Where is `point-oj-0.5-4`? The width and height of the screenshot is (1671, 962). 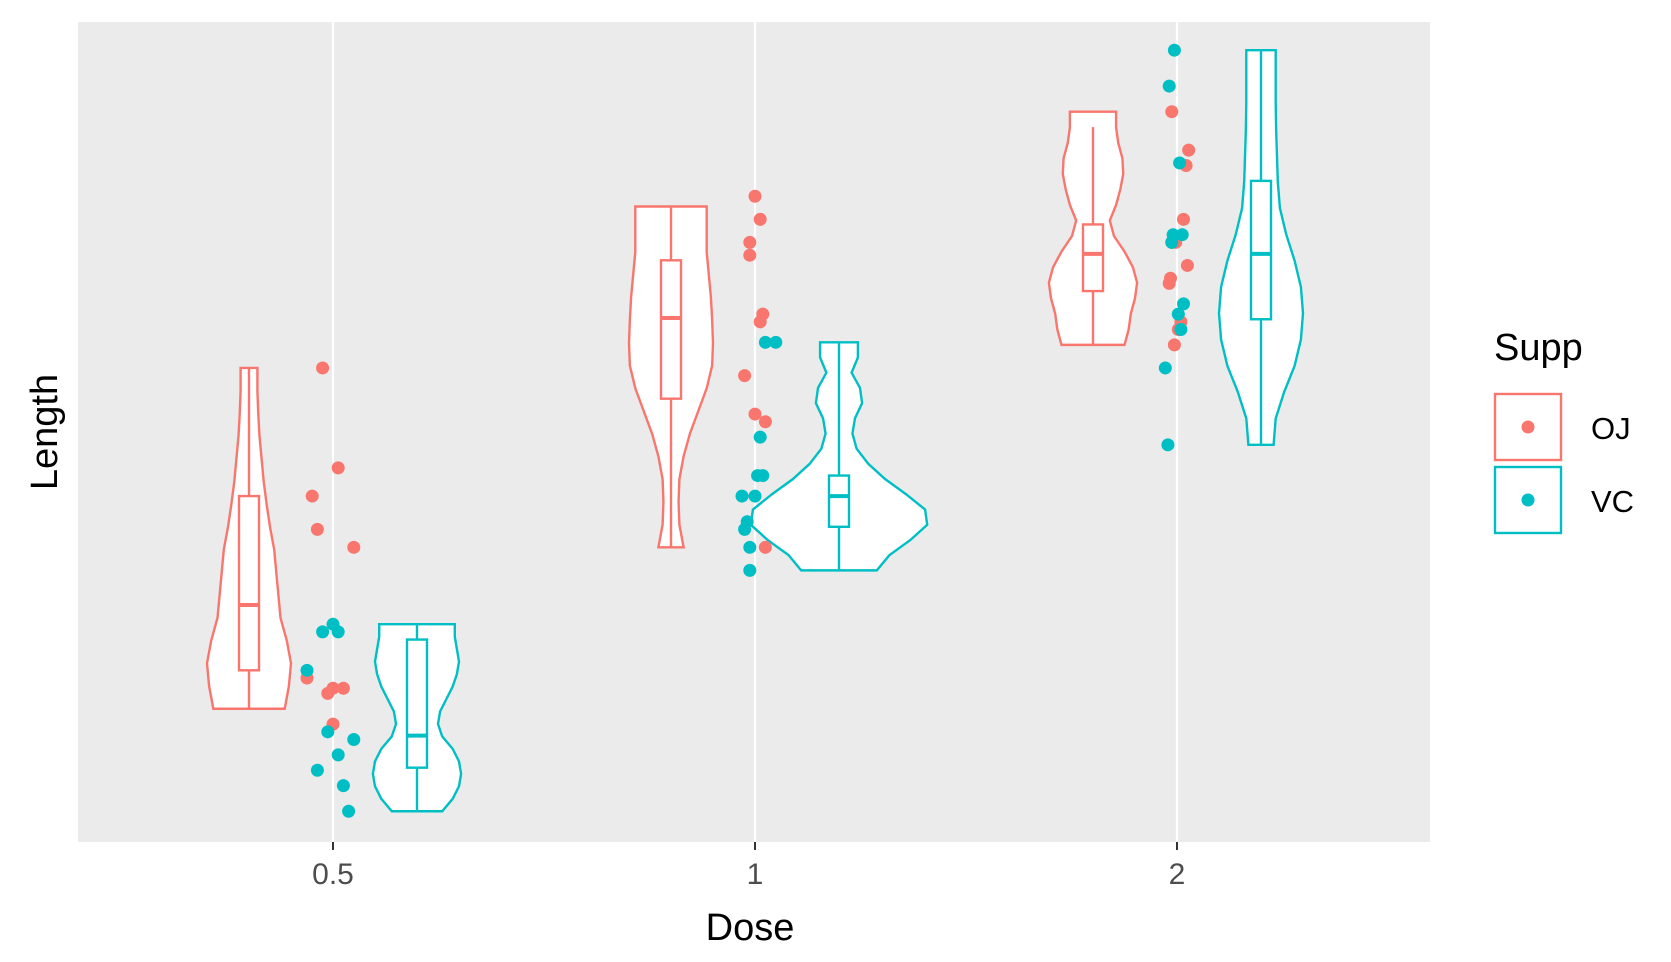 point-oj-0.5-4 is located at coordinates (333, 688).